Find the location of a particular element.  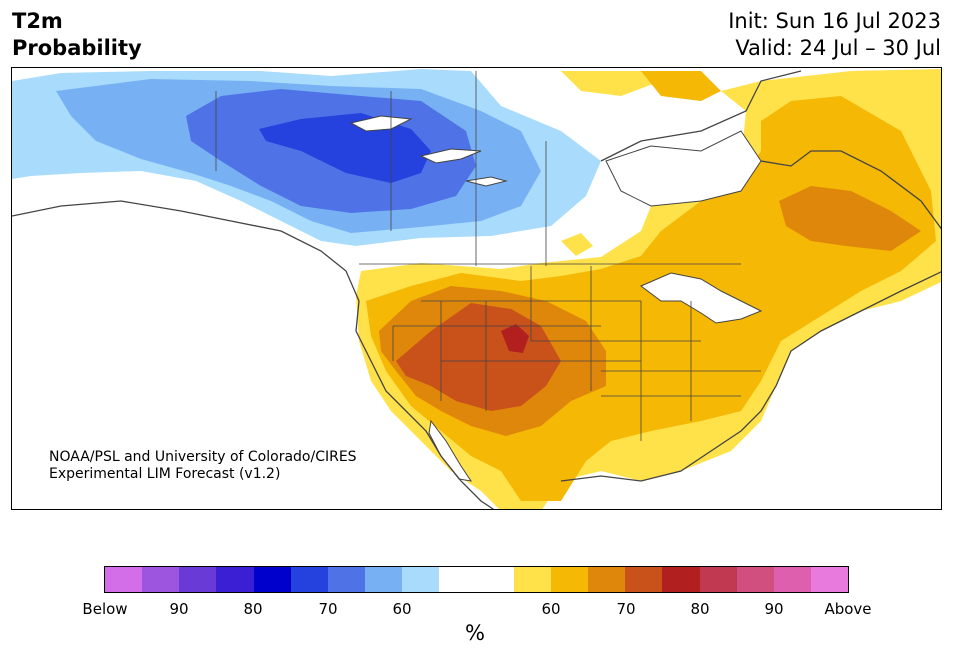

init-date: Init: Sun 16 Jul 2023 is located at coordinates (834, 21).